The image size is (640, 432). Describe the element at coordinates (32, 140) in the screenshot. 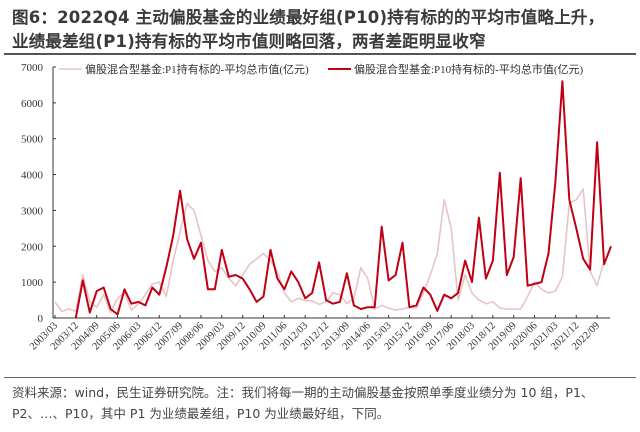

I see `y-tick-label: 5000` at that location.